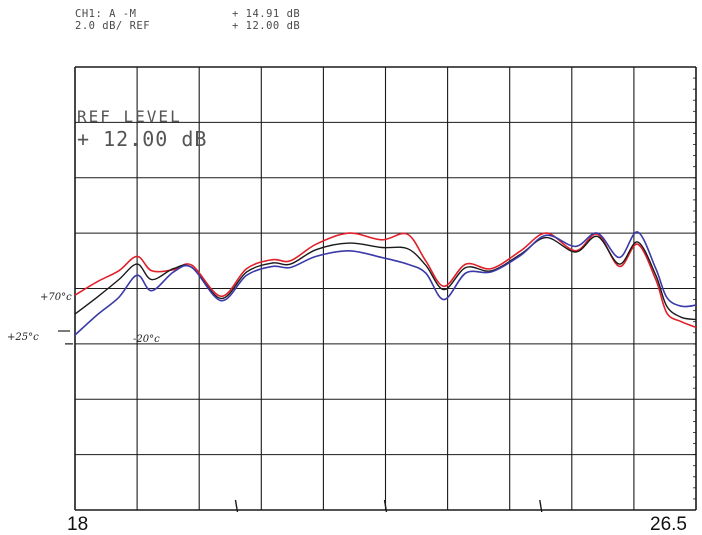  What do you see at coordinates (77, 524) in the screenshot?
I see `x-tick-label-start: 18` at bounding box center [77, 524].